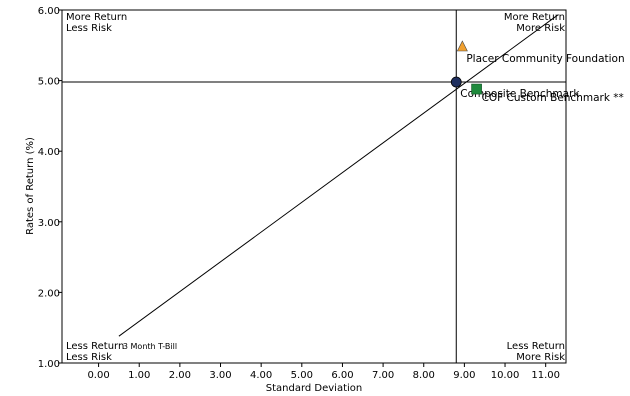 Image resolution: width=630 pixels, height=396 pixels. Describe the element at coordinates (49, 364) in the screenshot. I see `y-tick-label: 1.00` at that location.